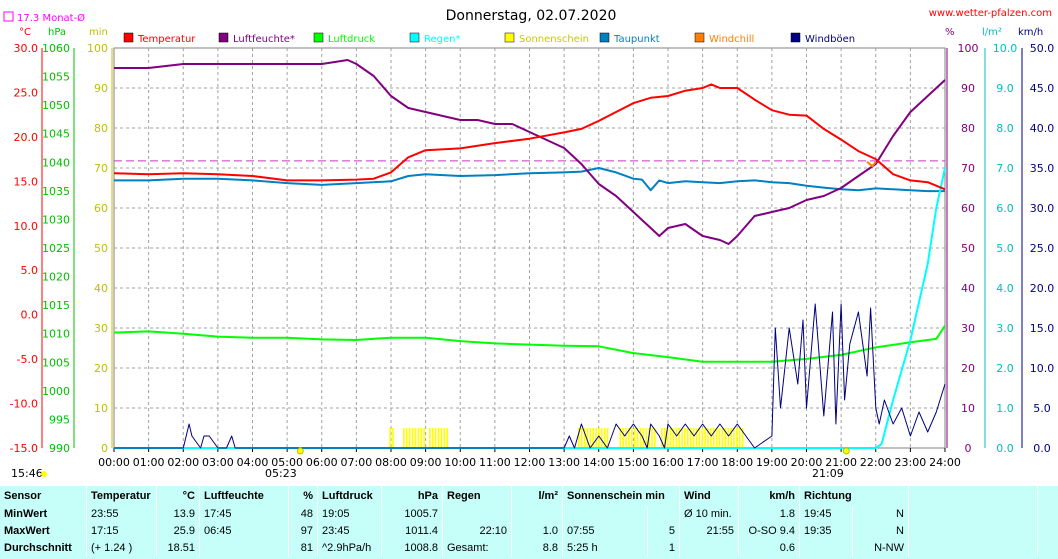  What do you see at coordinates (412, 496) in the screenshot?
I see `stats-header-pressure-unit: hPa` at bounding box center [412, 496].